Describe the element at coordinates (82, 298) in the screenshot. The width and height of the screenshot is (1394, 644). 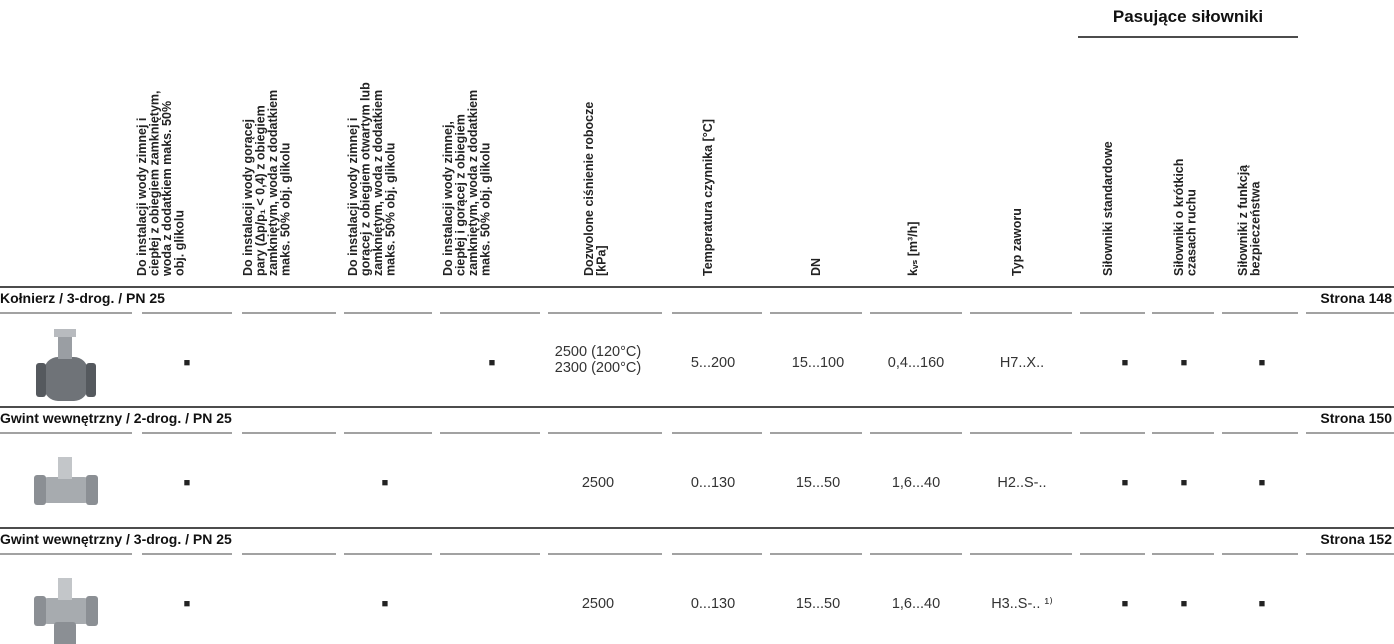
I see `section-title: Kołnierz / 3-drog. / PN 25` at that location.